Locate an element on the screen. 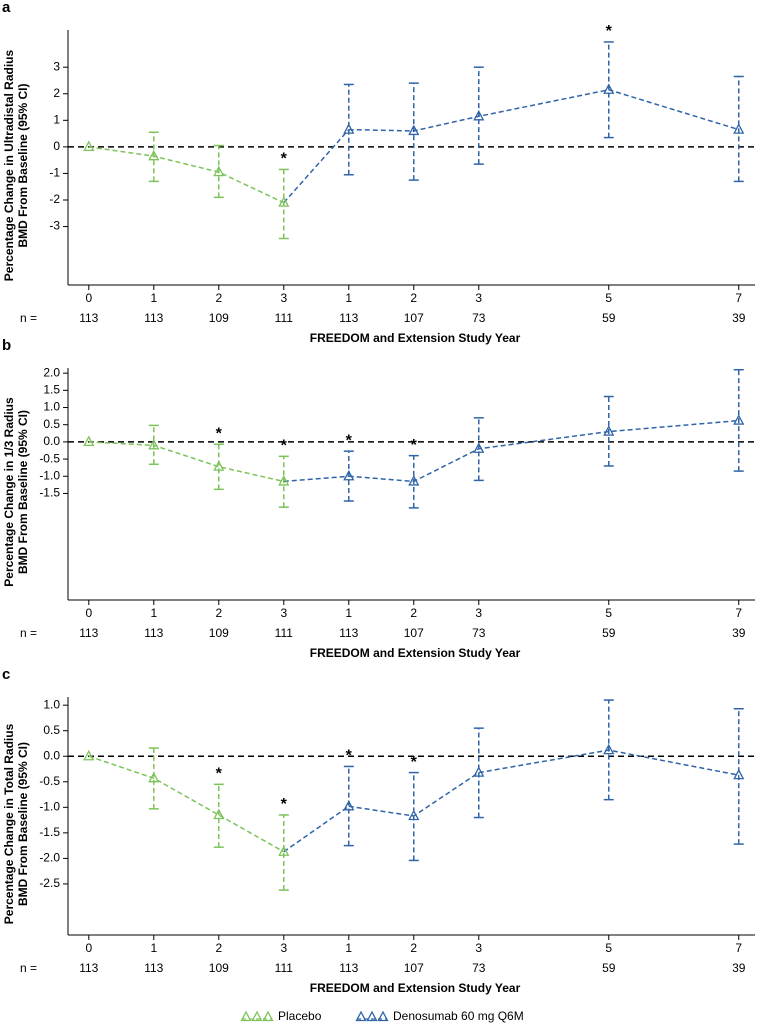 The width and height of the screenshot is (760, 1030). y-tick-label: 2.0 is located at coordinates (51, 372).